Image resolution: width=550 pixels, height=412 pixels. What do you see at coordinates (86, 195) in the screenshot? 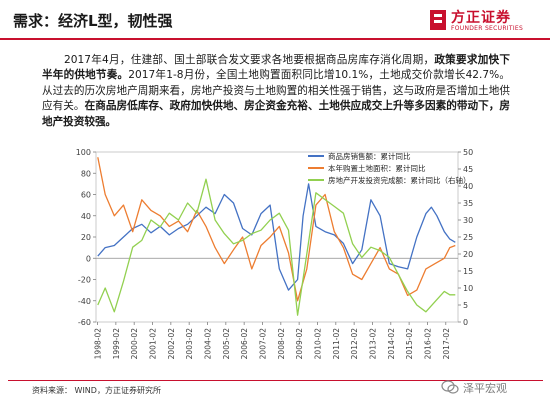
I see `left-axis-label: 60` at bounding box center [86, 195].